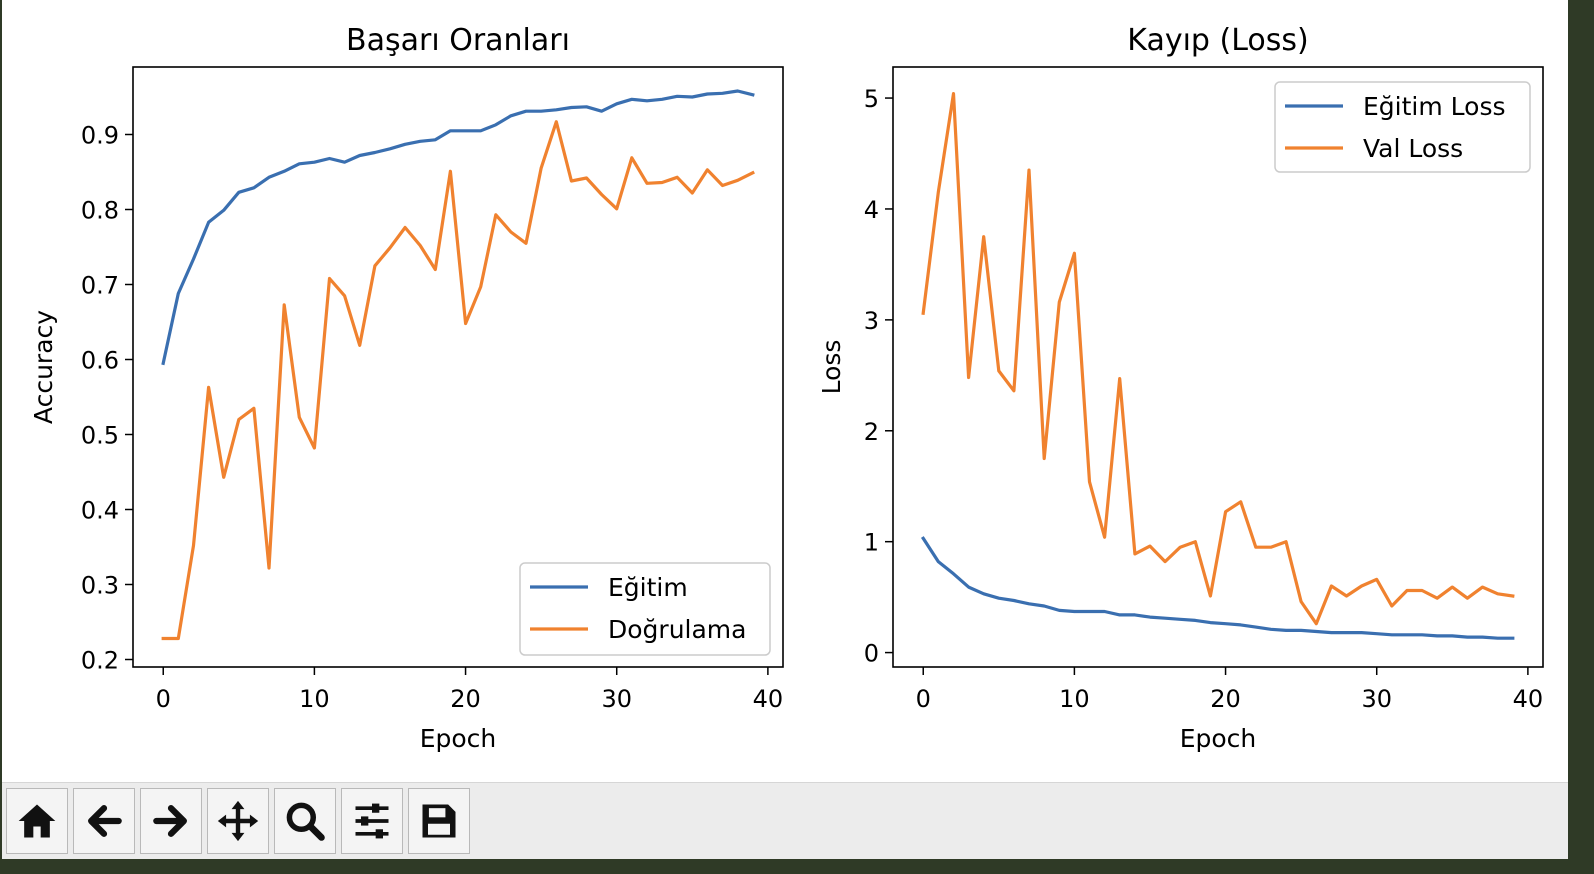 The image size is (1594, 874). What do you see at coordinates (1402, 127) in the screenshot?
I see `legend: Eğitim Loss Val Loss` at bounding box center [1402, 127].